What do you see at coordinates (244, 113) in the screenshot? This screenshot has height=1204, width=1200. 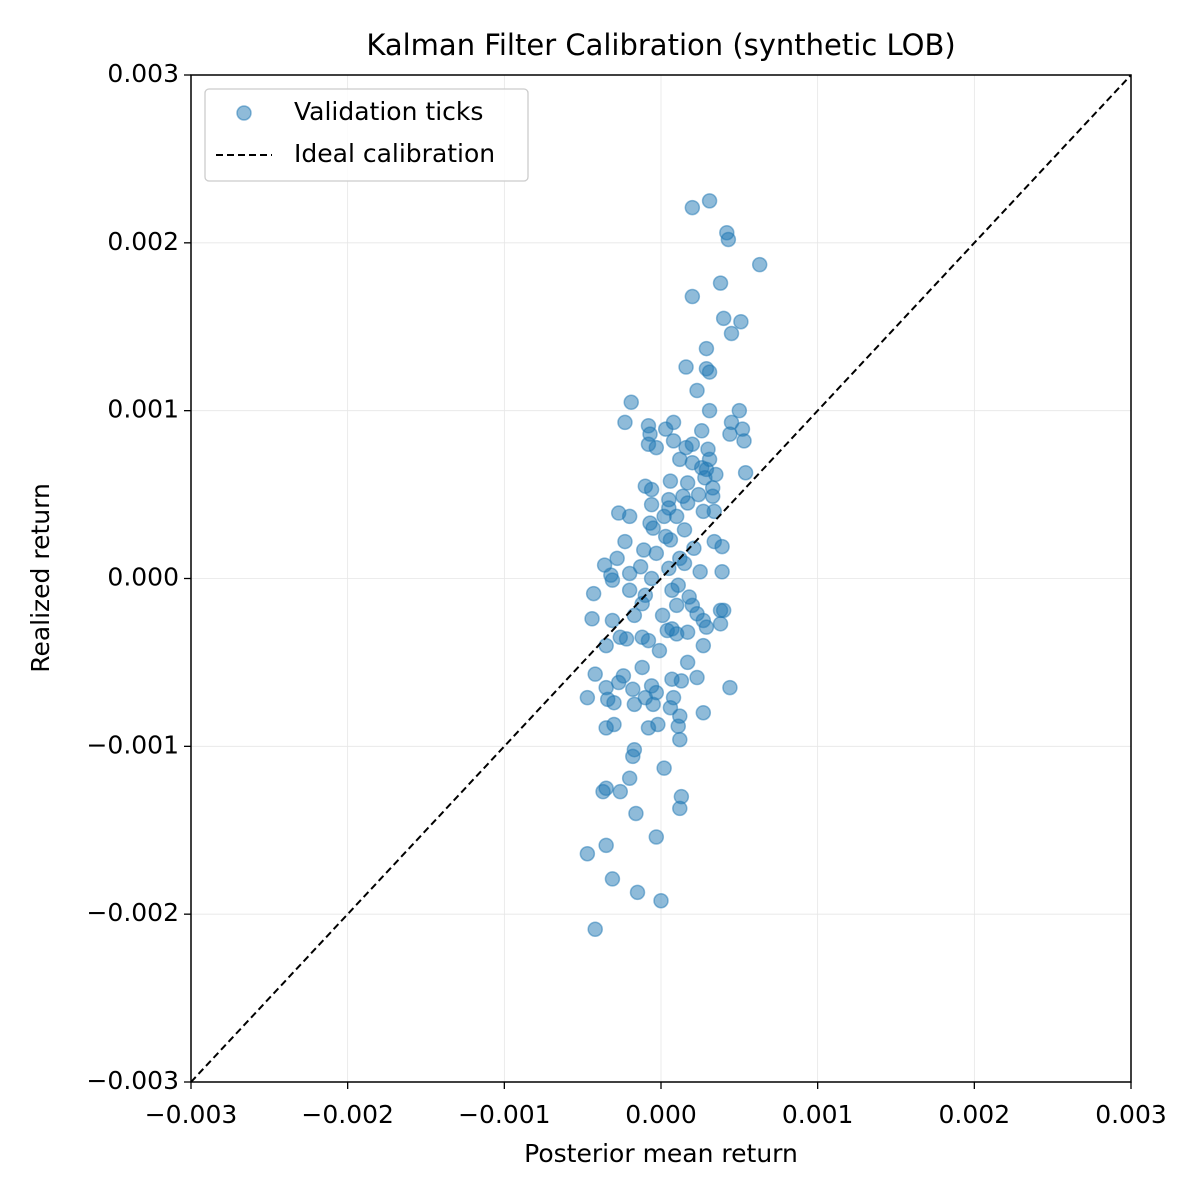 I see `legend-marker` at bounding box center [244, 113].